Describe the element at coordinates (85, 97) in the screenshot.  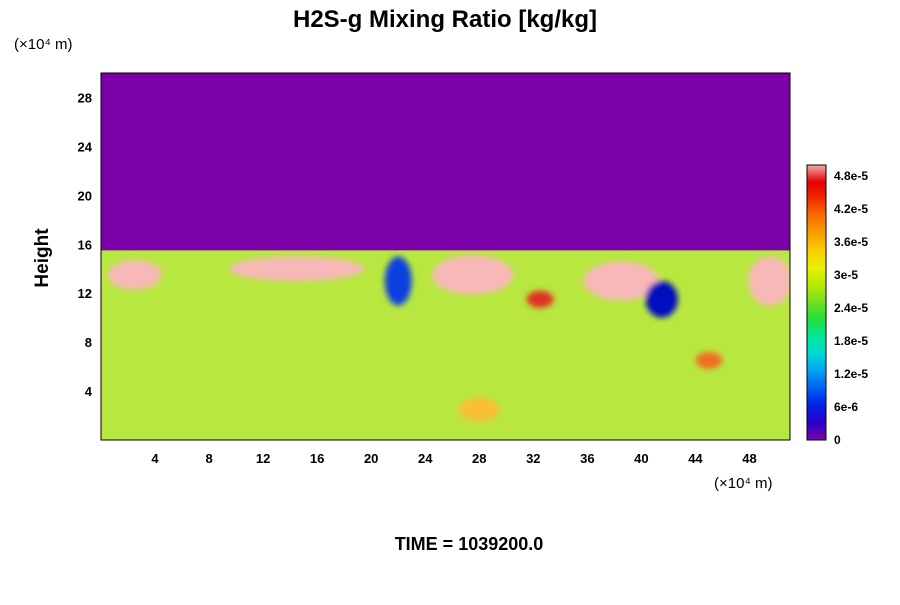
I see `y-tick-label: 28` at that location.